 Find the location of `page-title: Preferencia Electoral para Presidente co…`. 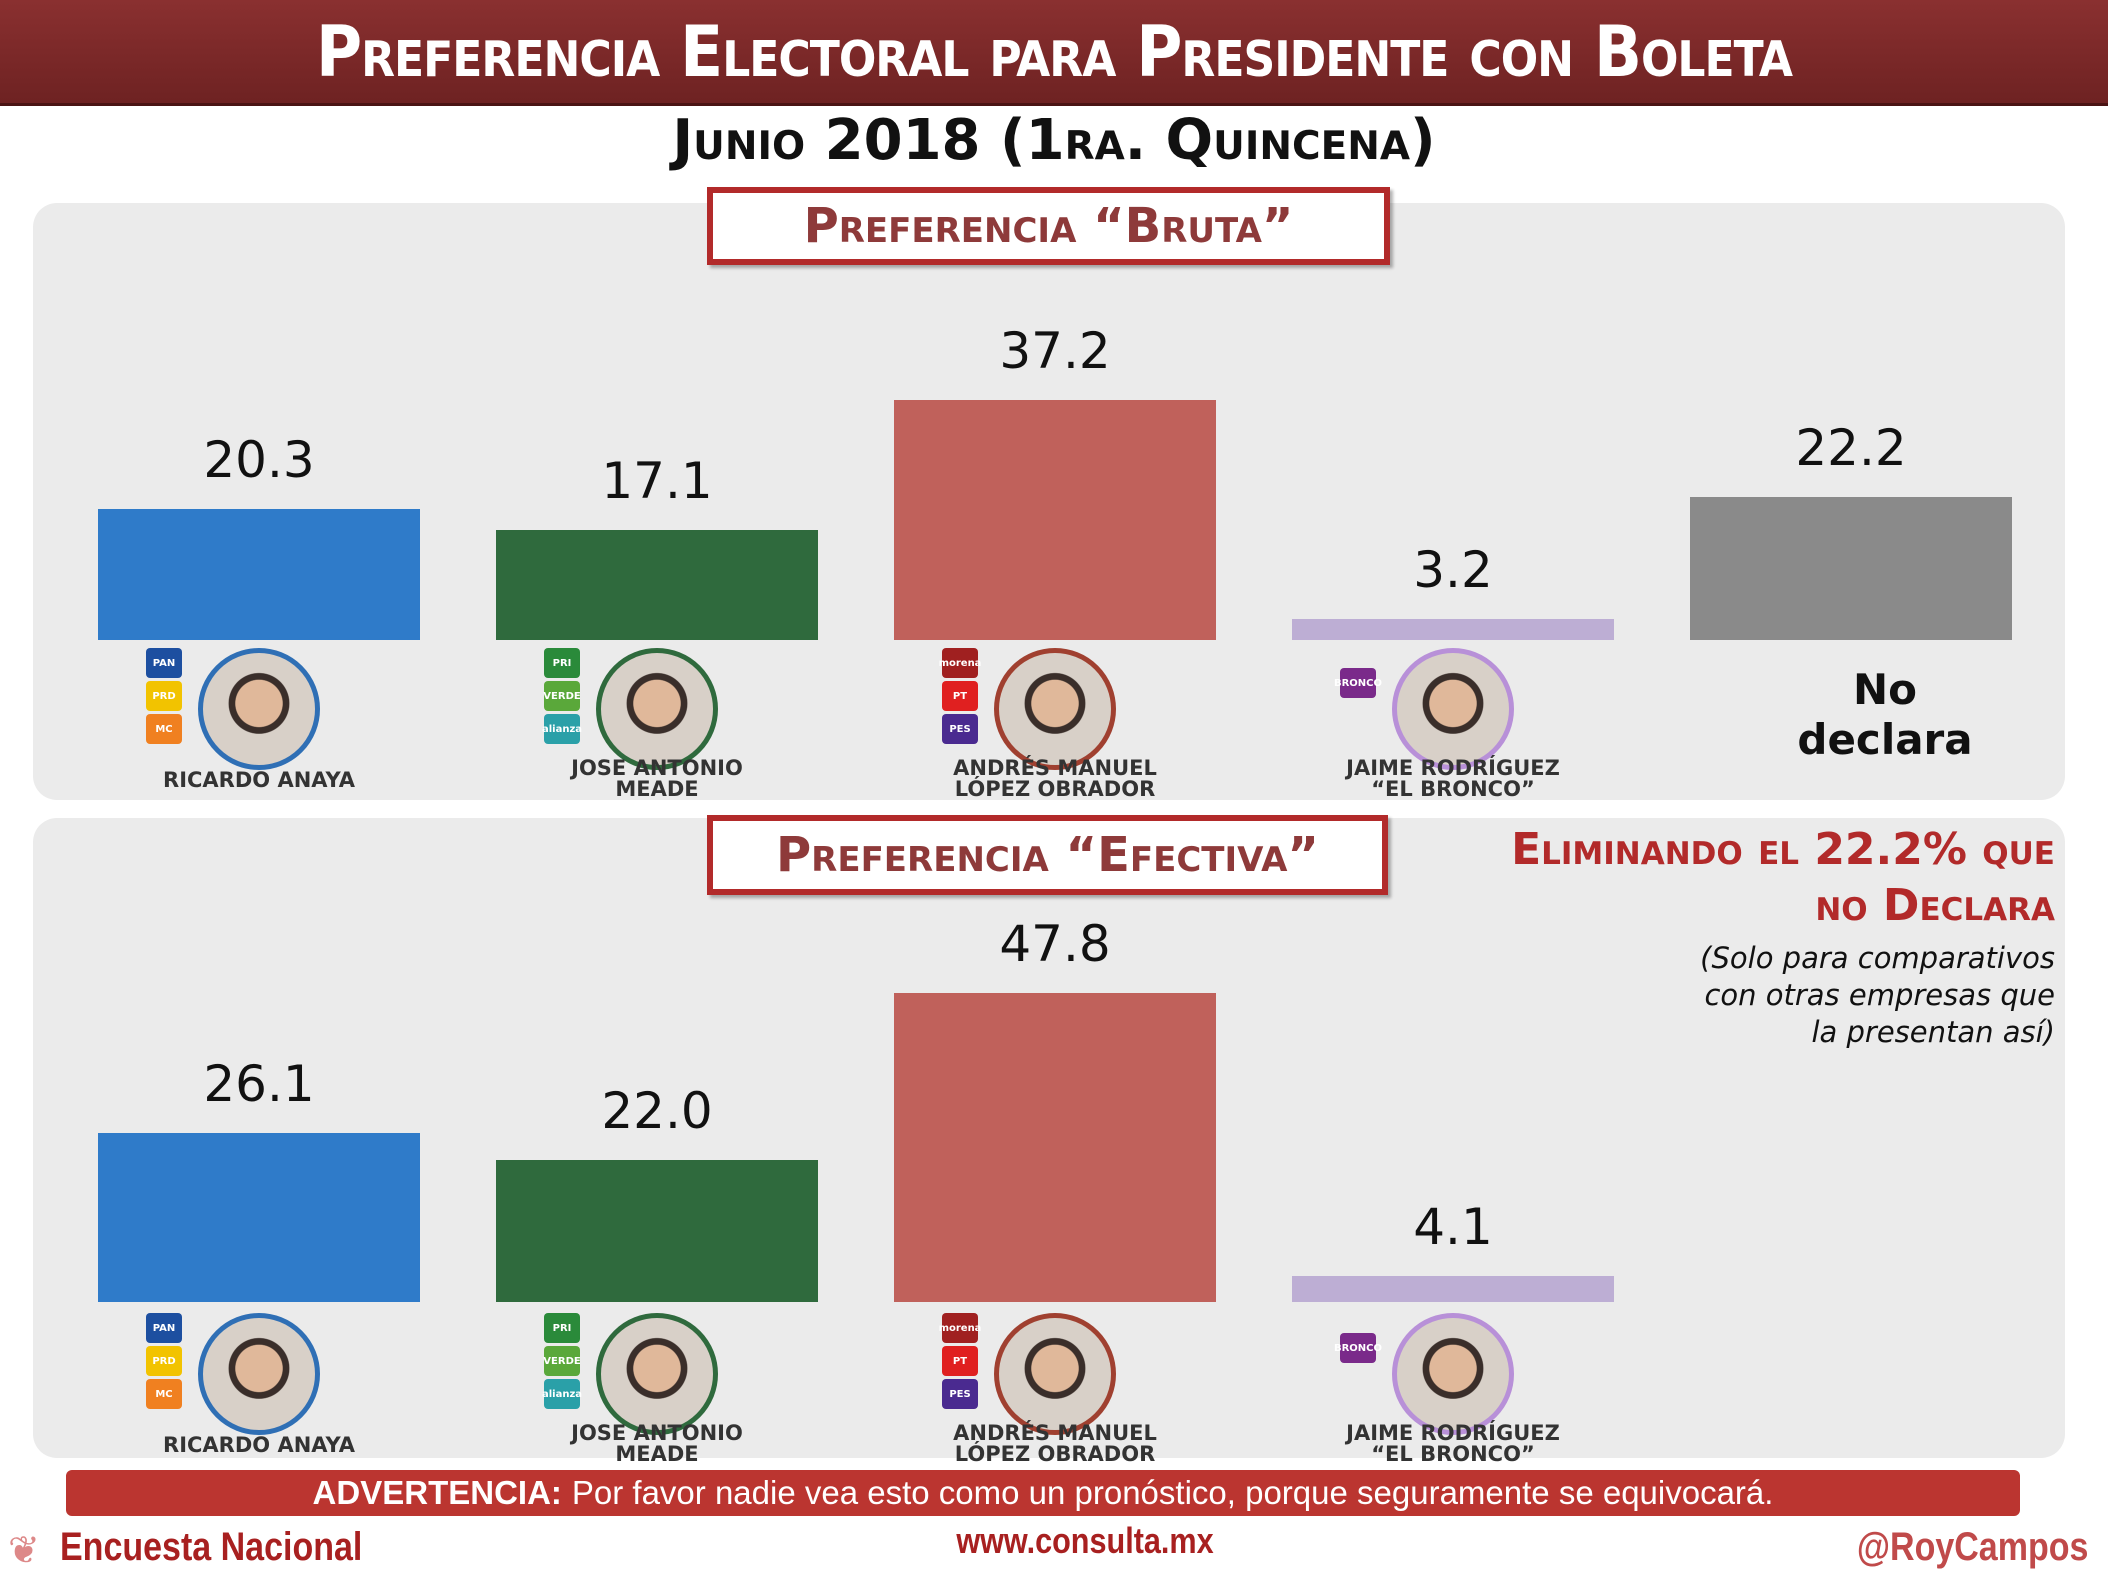

page-title: Preferencia Electoral para Presidente co… is located at coordinates (1054, 51).